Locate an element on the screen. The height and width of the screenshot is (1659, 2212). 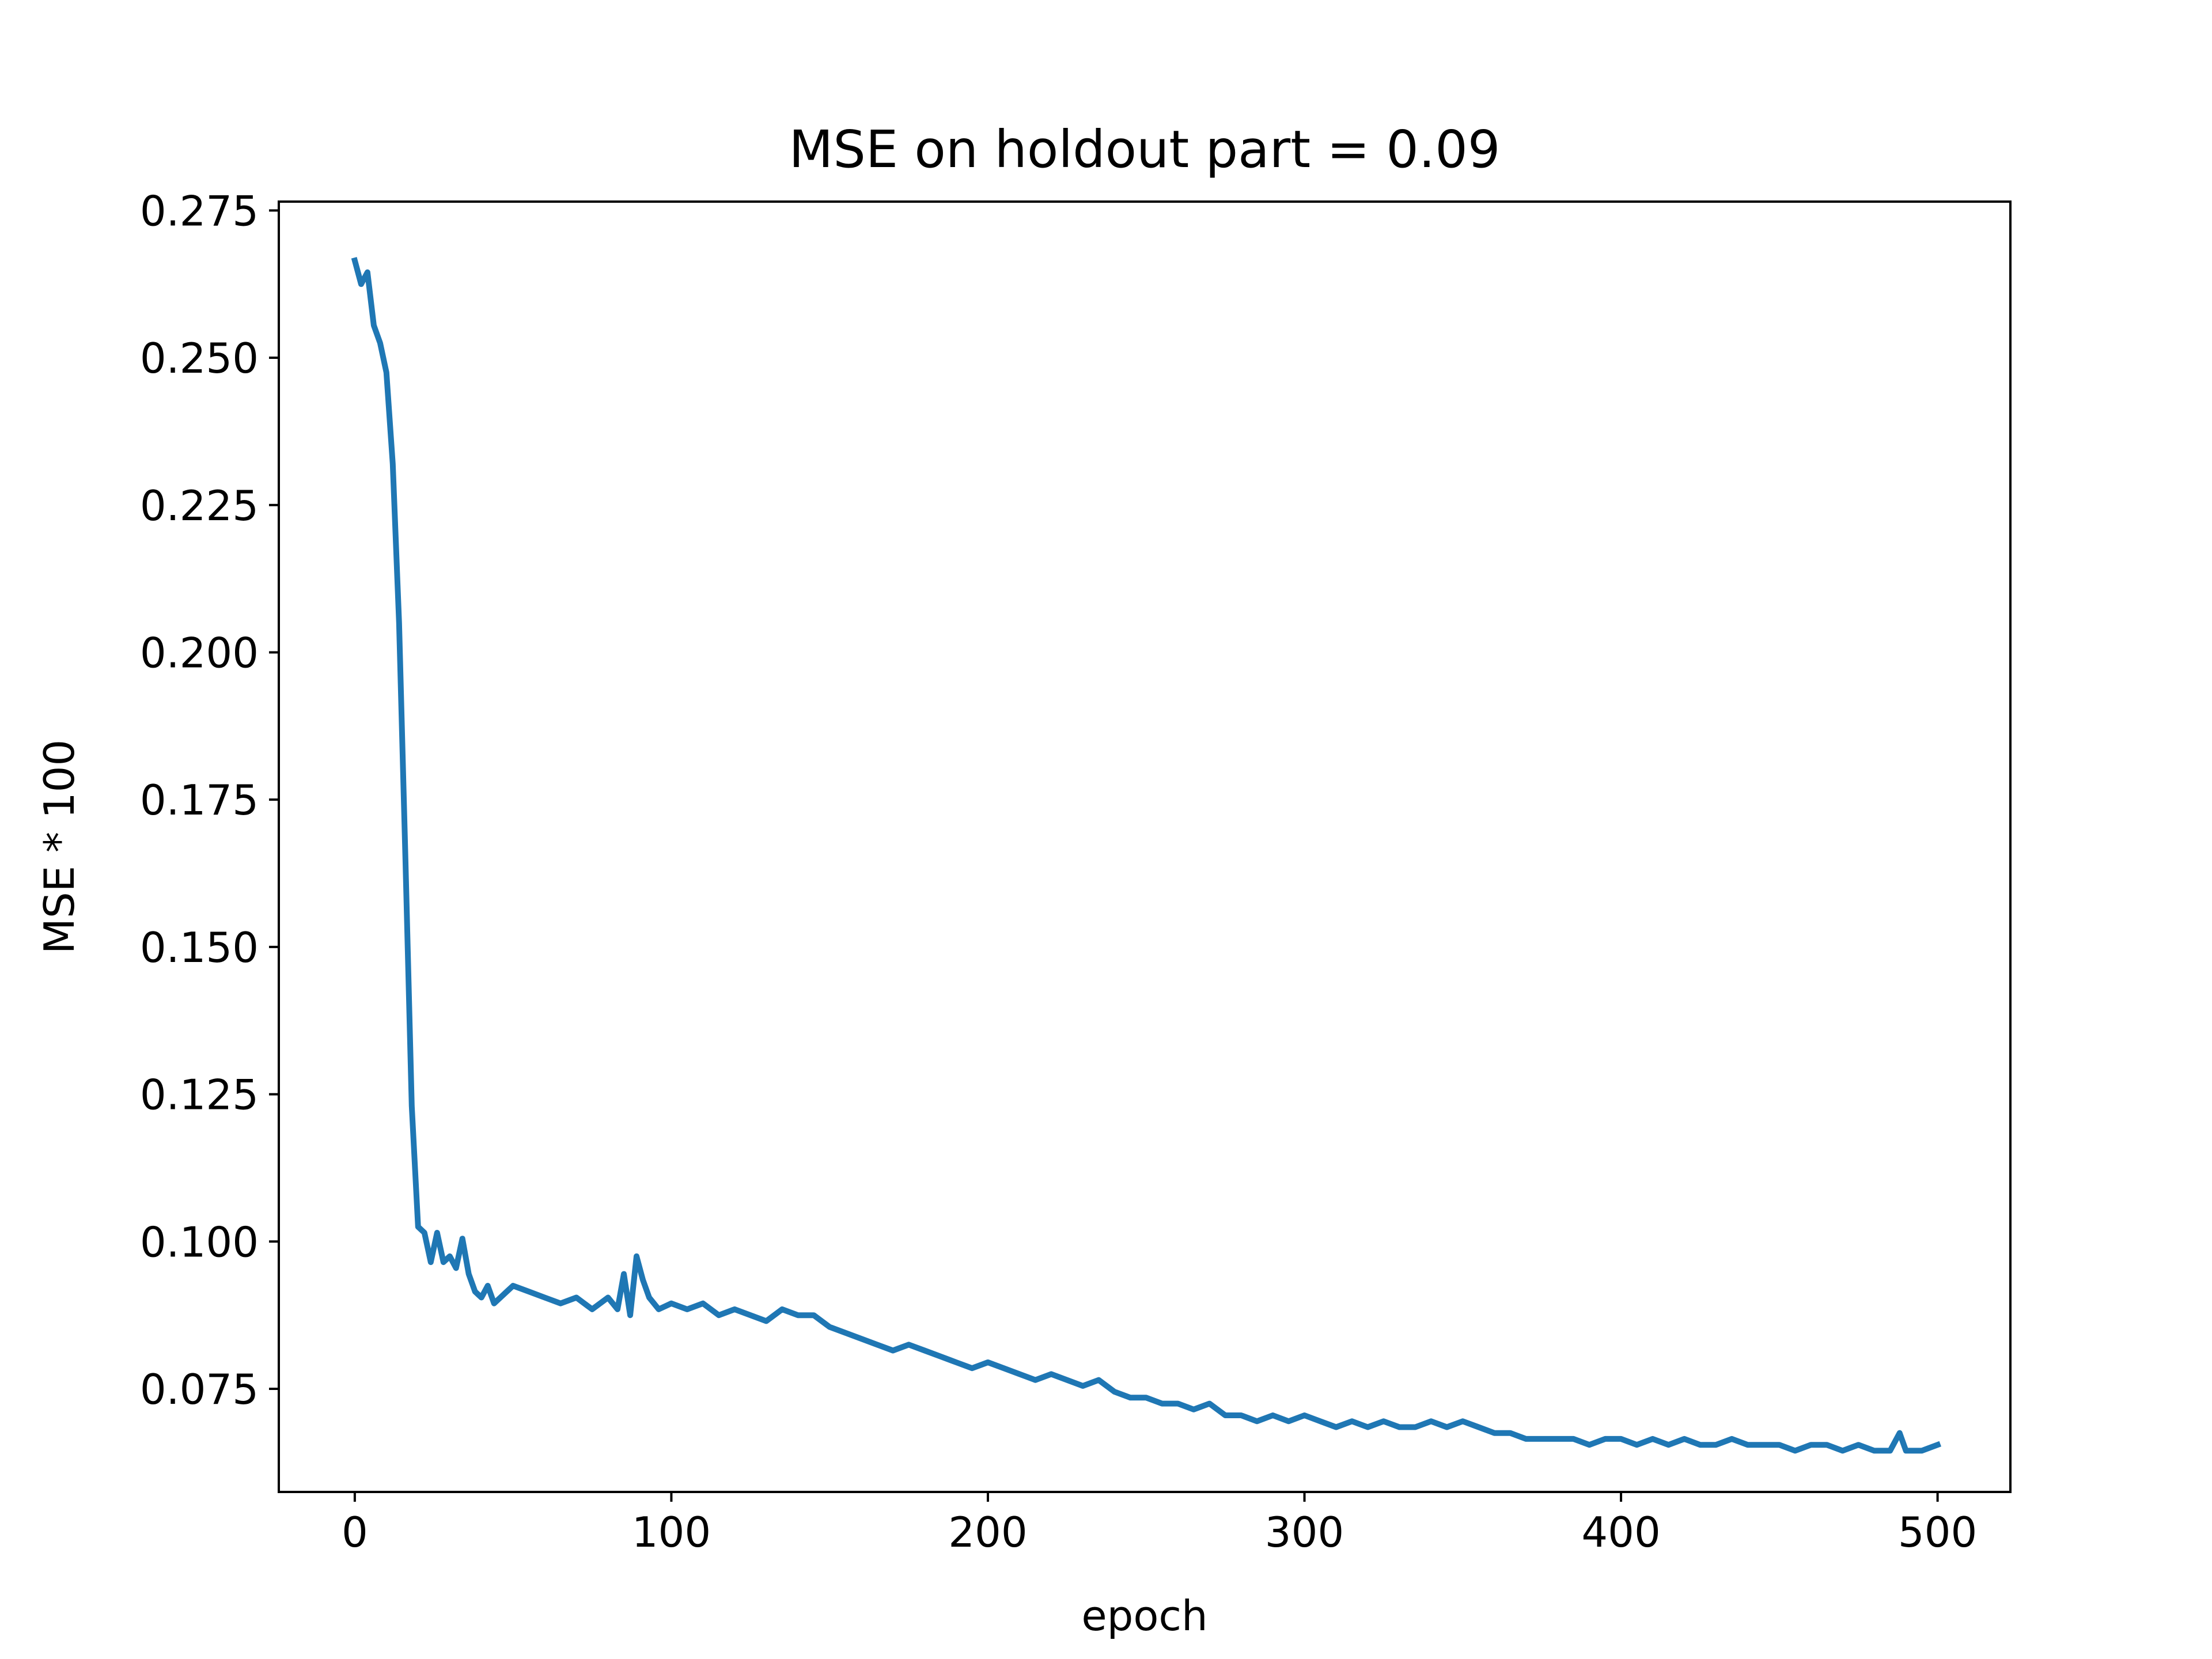
x-tick-label: 500 is located at coordinates (1937, 1532).